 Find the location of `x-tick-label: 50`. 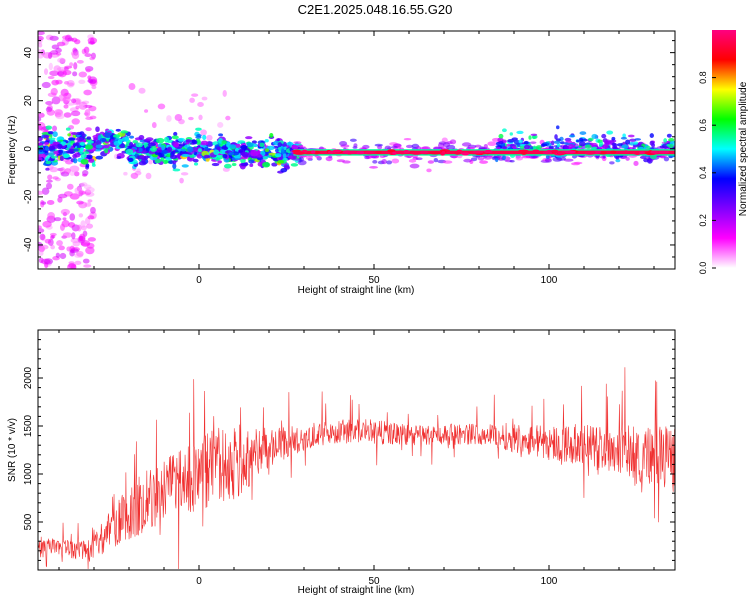

x-tick-label: 50 is located at coordinates (374, 280).